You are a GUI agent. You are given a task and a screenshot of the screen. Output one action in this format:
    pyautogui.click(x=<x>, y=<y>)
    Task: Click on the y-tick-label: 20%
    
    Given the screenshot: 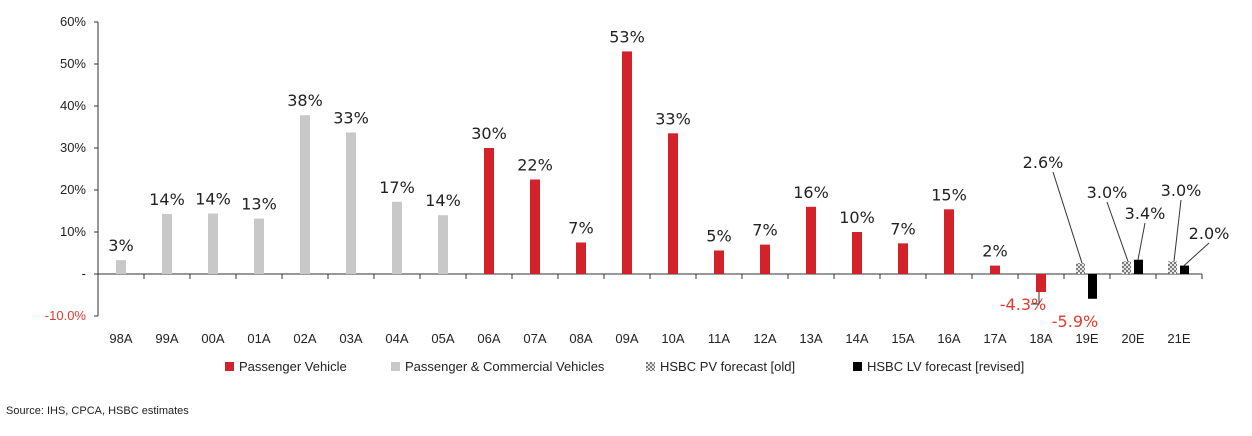 What is the action you would take?
    pyautogui.click(x=73, y=189)
    